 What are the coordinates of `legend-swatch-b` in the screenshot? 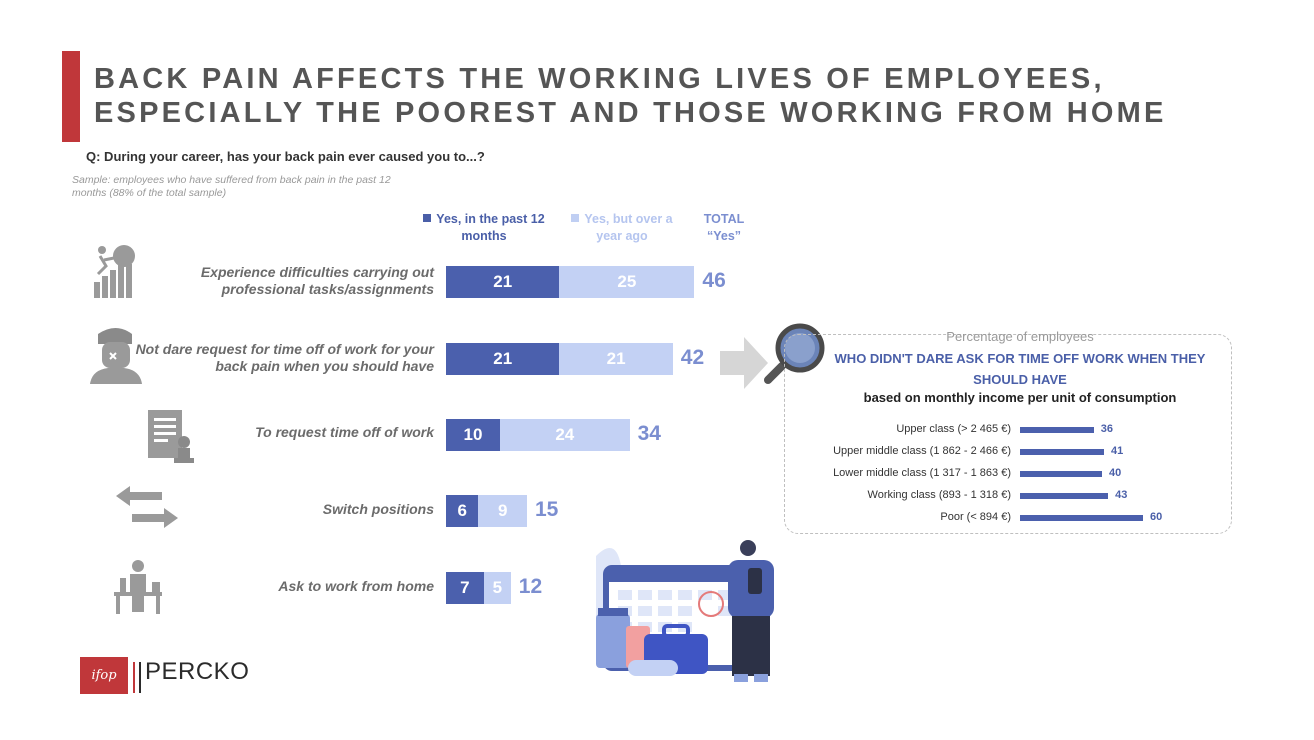 It's located at (575, 218).